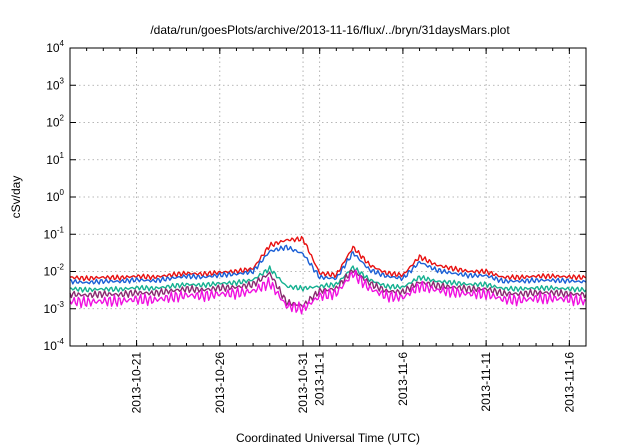 The height and width of the screenshot is (448, 640). What do you see at coordinates (62, 155) in the screenshot?
I see `y-tick-exponent: 1` at bounding box center [62, 155].